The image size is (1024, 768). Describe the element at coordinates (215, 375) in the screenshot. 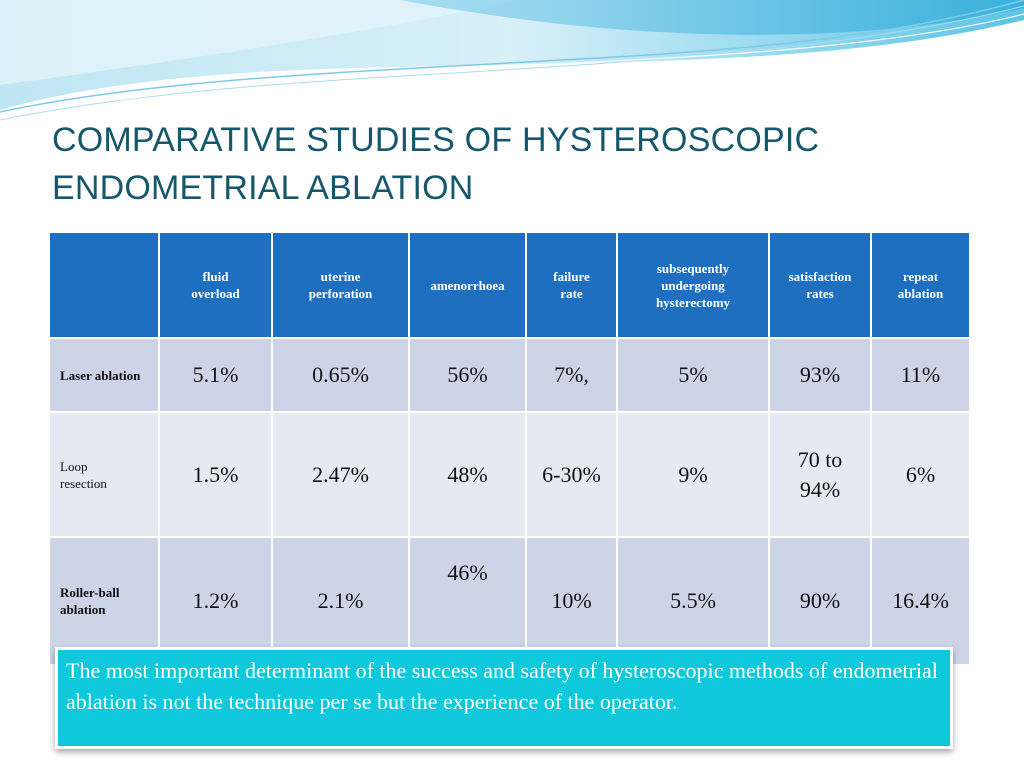

I see `table-cell: 5.1%` at that location.